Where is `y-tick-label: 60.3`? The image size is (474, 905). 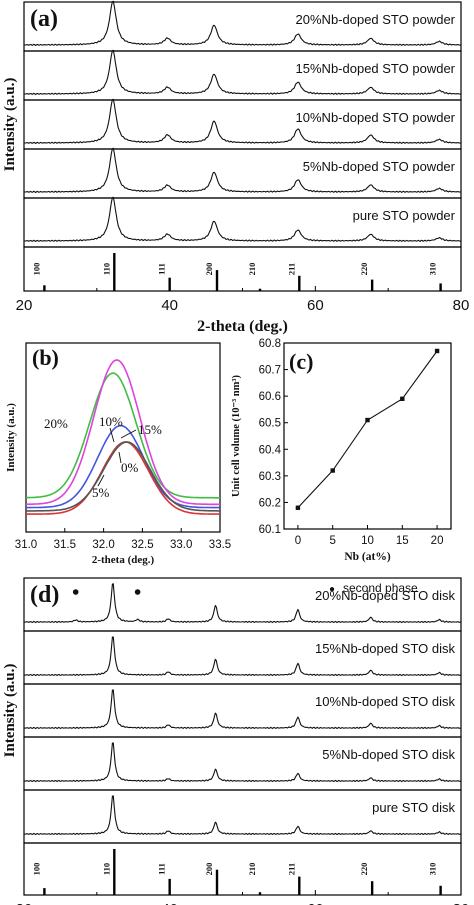
y-tick-label: 60.3 is located at coordinates (270, 477).